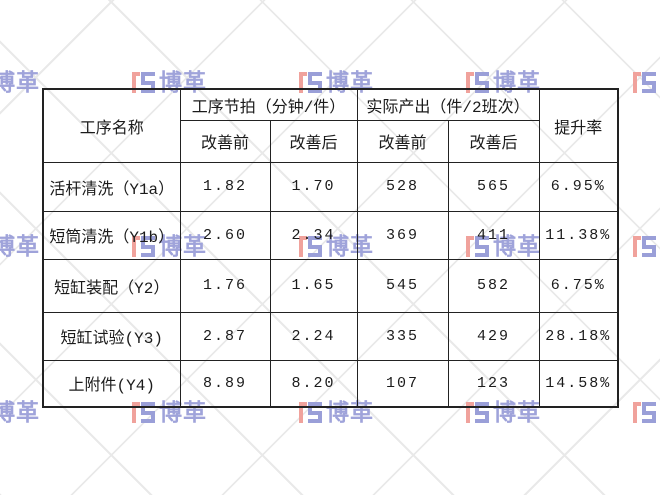 The image size is (660, 495). I want to click on output-before-value: 369, so click(402, 235).